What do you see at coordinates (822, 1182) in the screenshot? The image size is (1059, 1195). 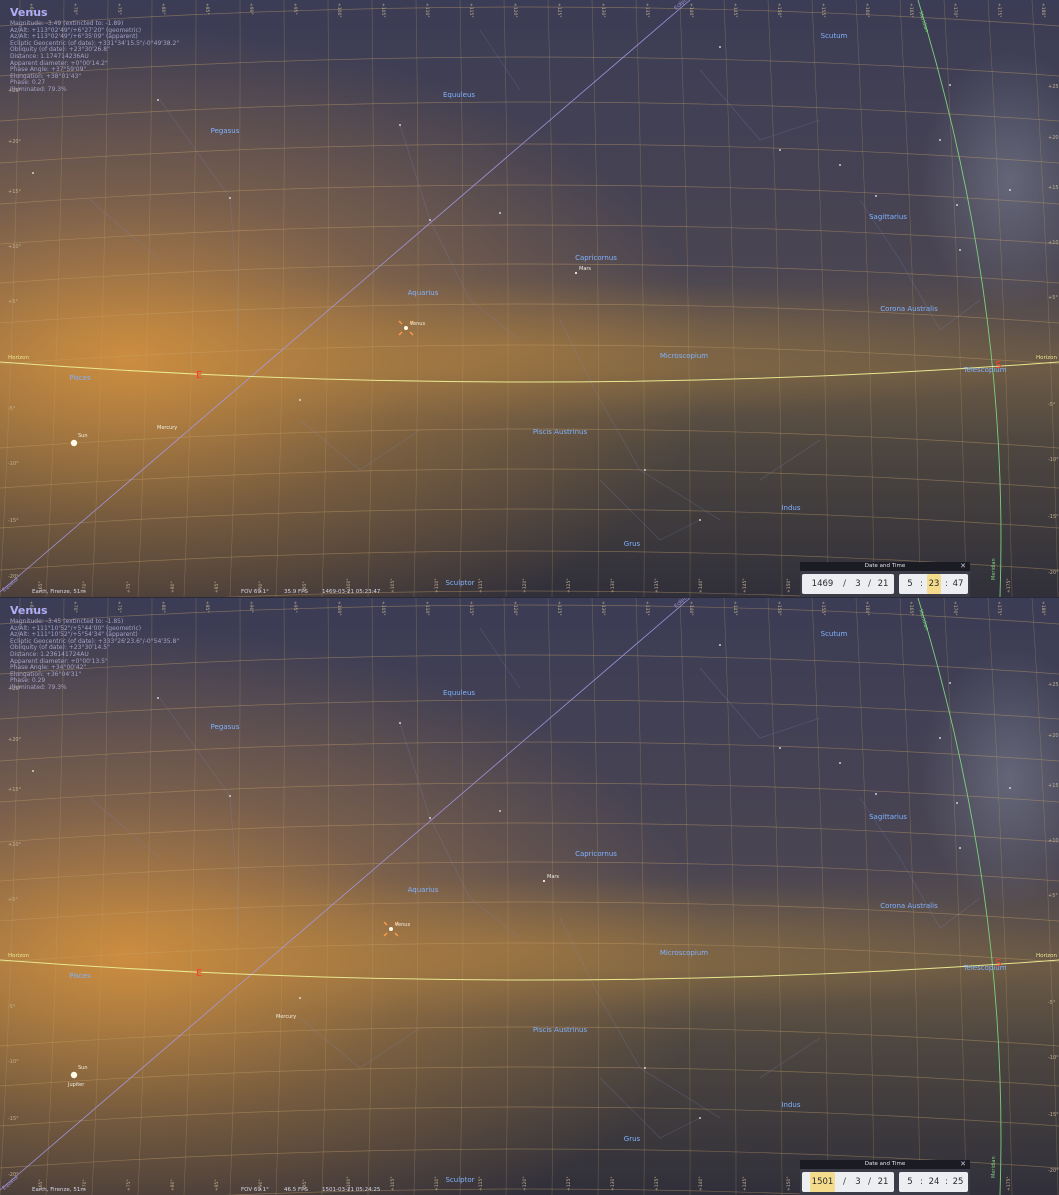 I see `year-field: 1501` at bounding box center [822, 1182].